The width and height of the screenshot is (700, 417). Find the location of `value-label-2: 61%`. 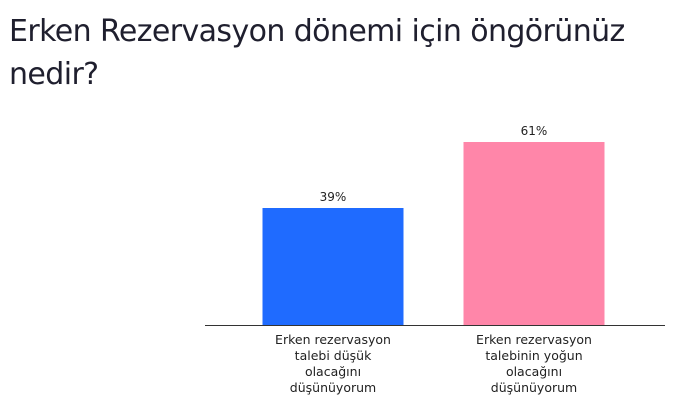

value-label-2: 61% is located at coordinates (534, 131).